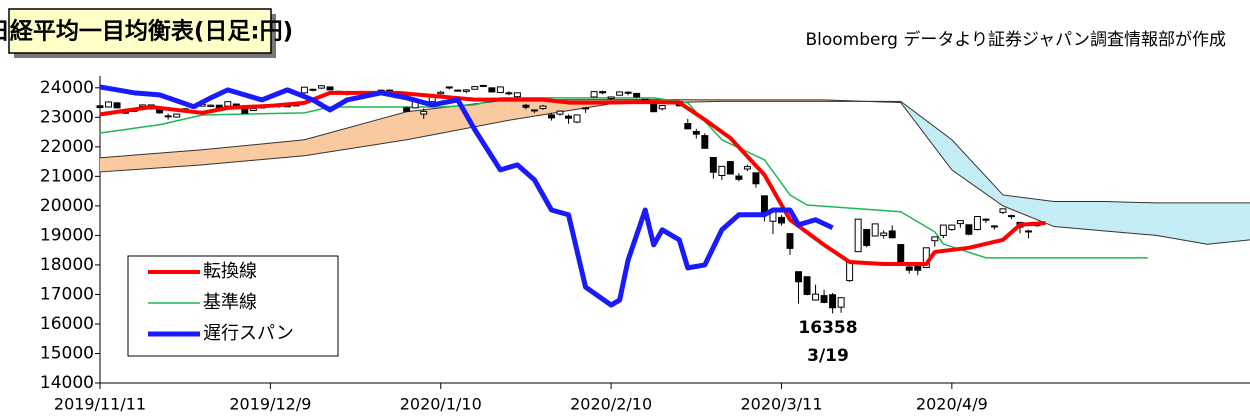 Image resolution: width=1250 pixels, height=417 pixels. What do you see at coordinates (828, 356) in the screenshot?
I see `annotation: 3/19` at bounding box center [828, 356].